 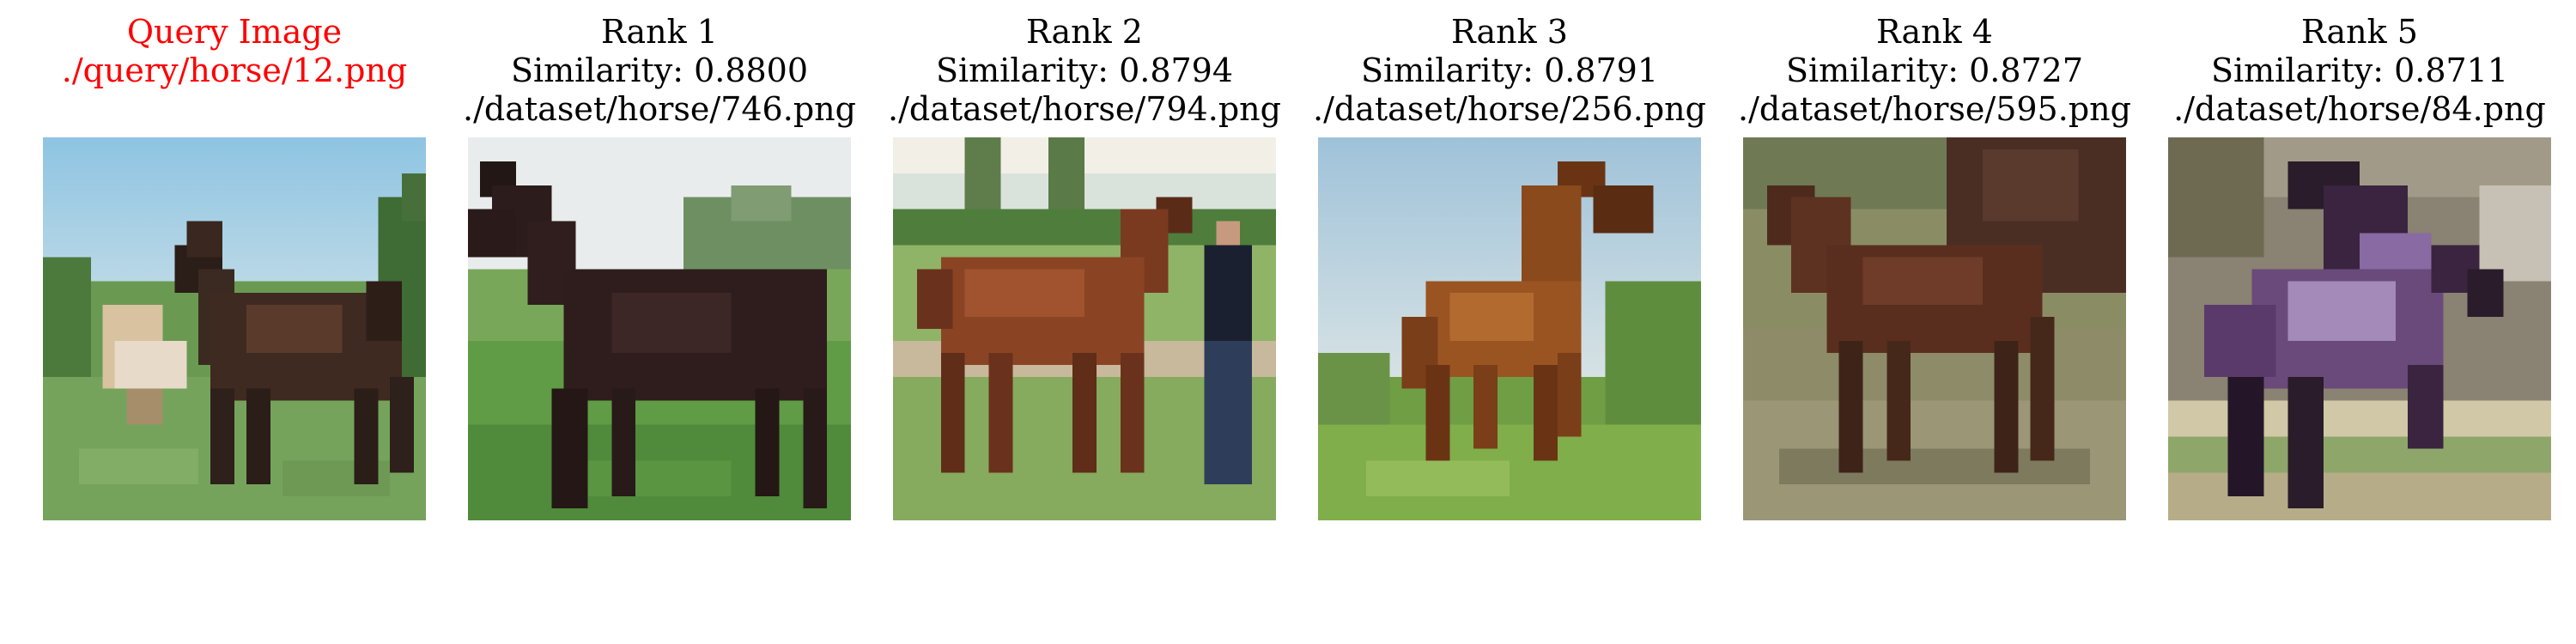 What do you see at coordinates (660, 109) in the screenshot?
I see `result-path: ./dataset/horse/746.png` at bounding box center [660, 109].